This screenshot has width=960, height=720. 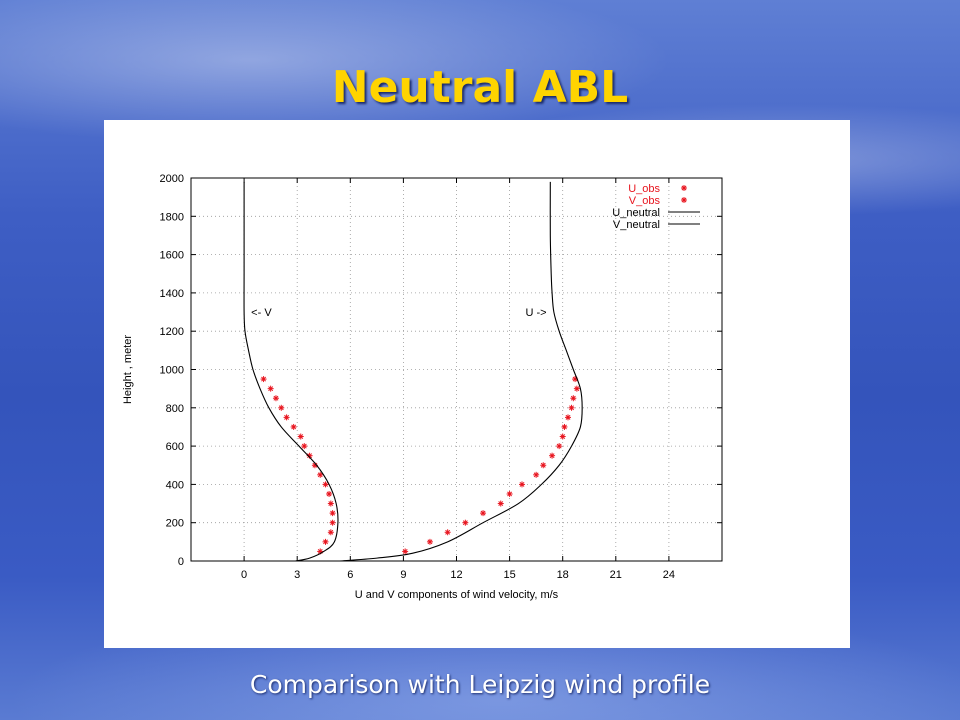 What do you see at coordinates (261, 313) in the screenshot?
I see `annotation-label: <- V` at bounding box center [261, 313].